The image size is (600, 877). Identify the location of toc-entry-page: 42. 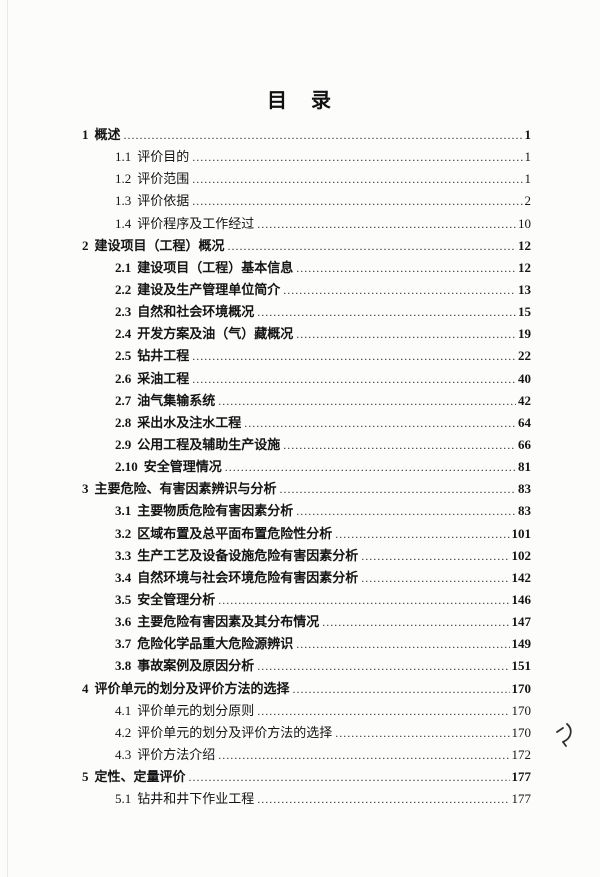
(524, 400).